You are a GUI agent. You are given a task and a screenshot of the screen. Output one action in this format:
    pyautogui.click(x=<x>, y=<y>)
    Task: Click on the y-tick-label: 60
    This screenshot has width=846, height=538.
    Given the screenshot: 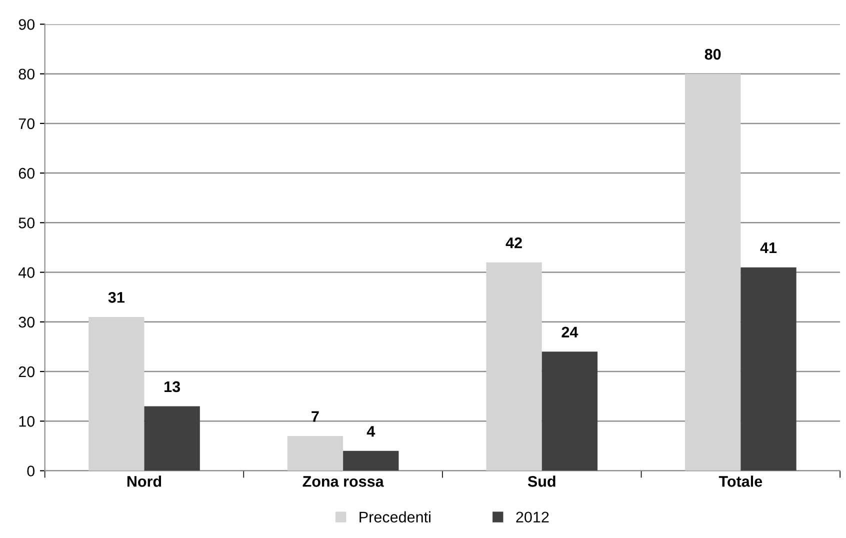 What is the action you would take?
    pyautogui.click(x=26, y=173)
    